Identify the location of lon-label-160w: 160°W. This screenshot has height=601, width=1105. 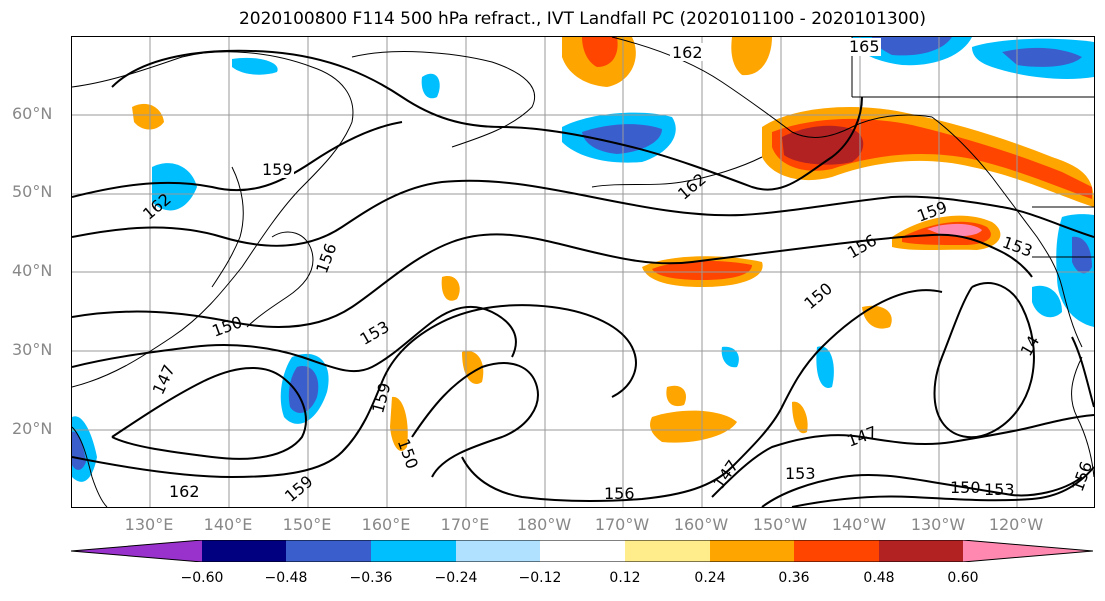
(701, 524).